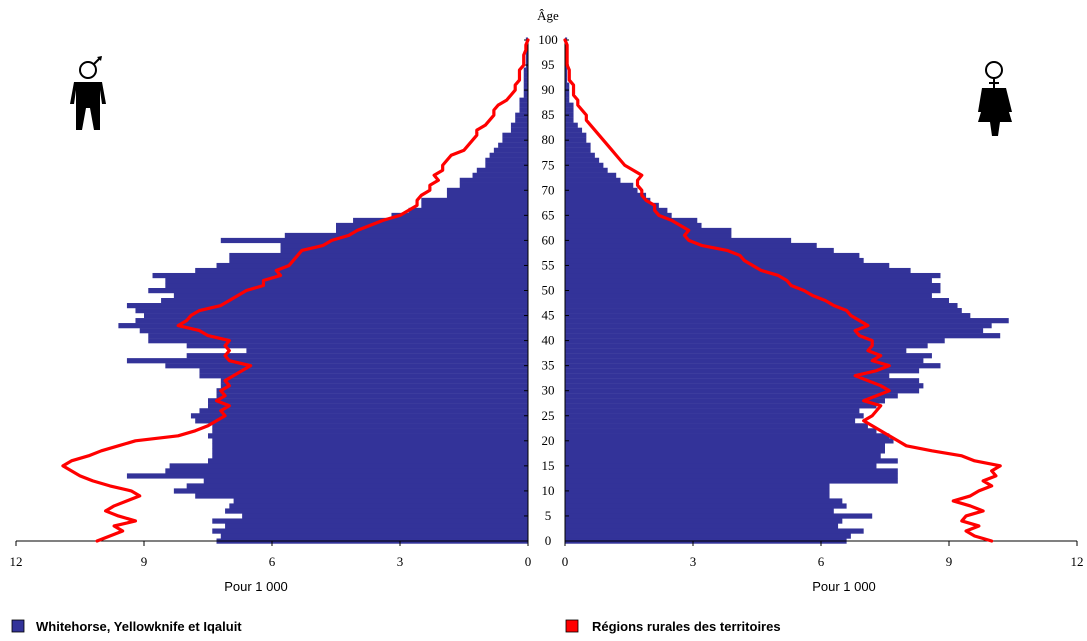 This screenshot has width=1087, height=641. Describe the element at coordinates (572, 626) in the screenshot. I see `legend-swatch-rural` at that location.